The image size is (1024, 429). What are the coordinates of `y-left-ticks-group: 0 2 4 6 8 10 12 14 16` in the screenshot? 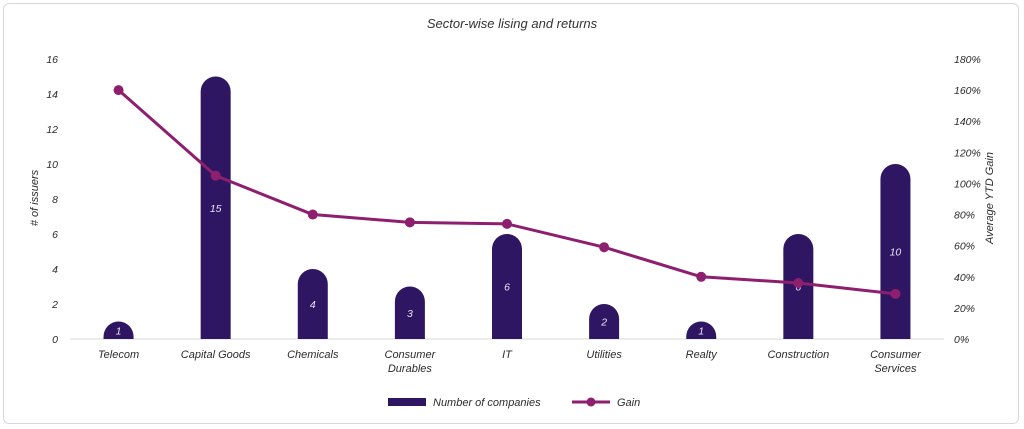 It's located at (52, 200).